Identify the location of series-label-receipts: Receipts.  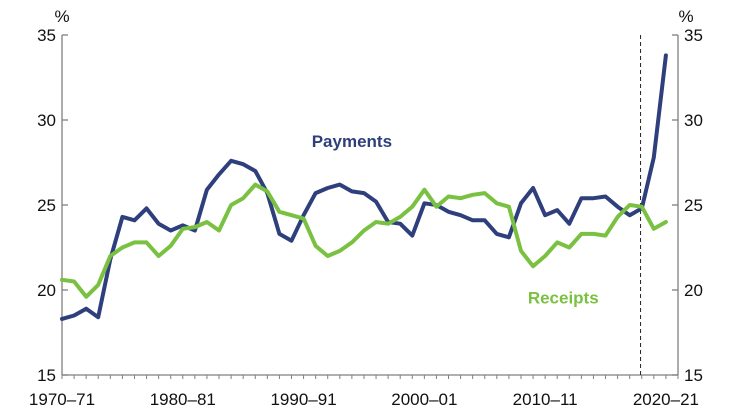
(563, 298).